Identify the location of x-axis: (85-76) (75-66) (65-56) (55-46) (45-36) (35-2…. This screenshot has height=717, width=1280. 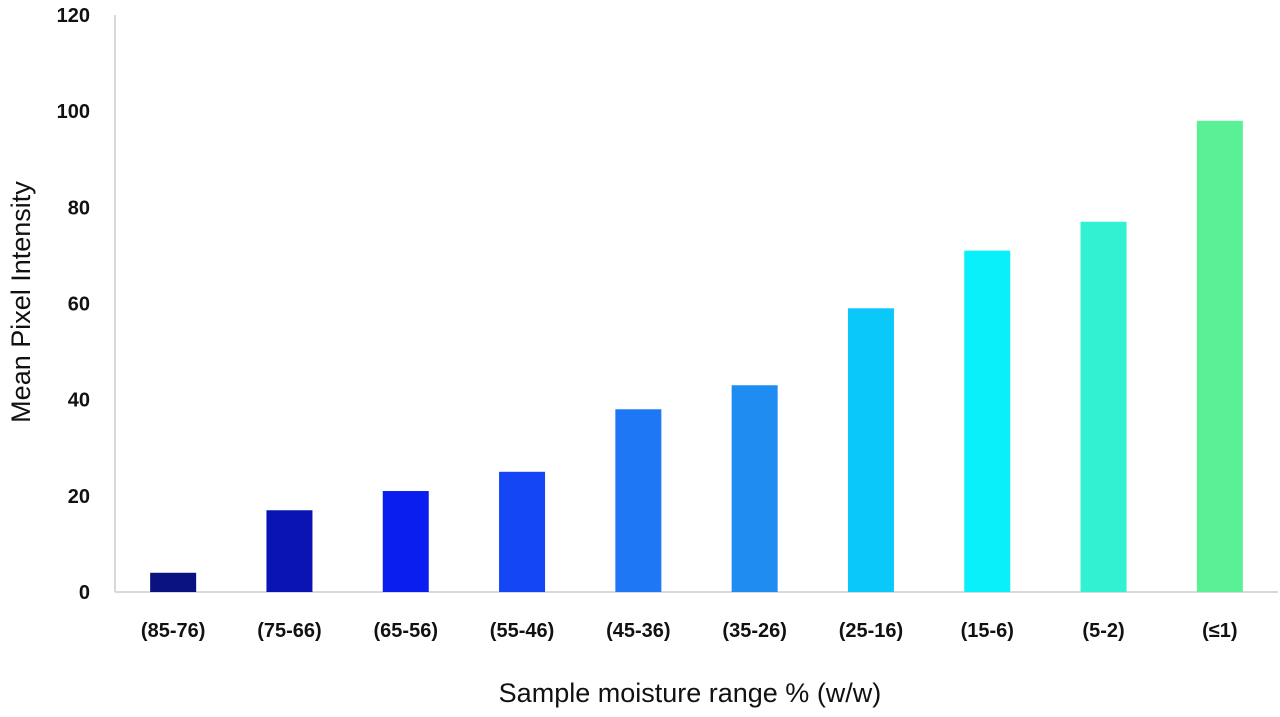
(696, 616).